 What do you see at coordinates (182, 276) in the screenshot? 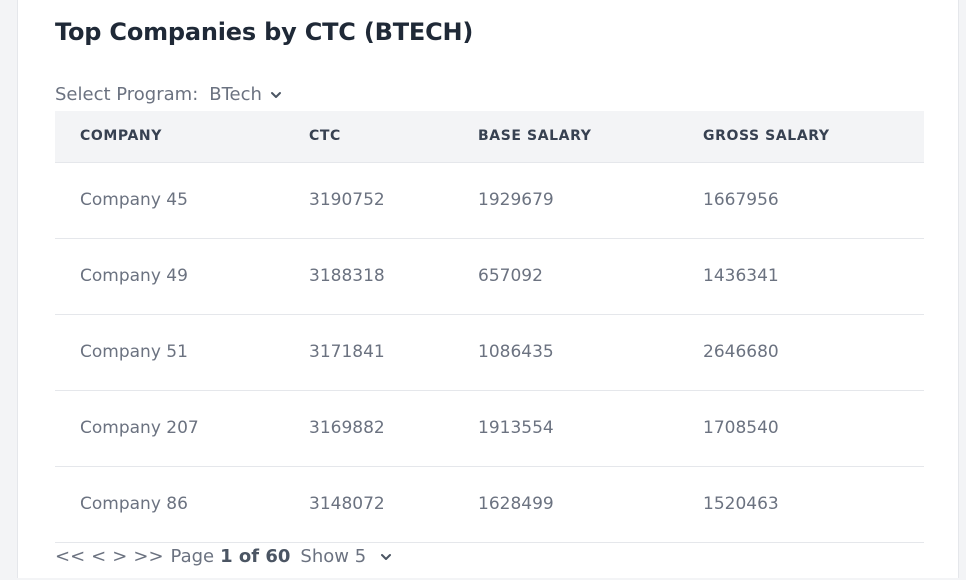
I see `cell-company: Company 49` at bounding box center [182, 276].